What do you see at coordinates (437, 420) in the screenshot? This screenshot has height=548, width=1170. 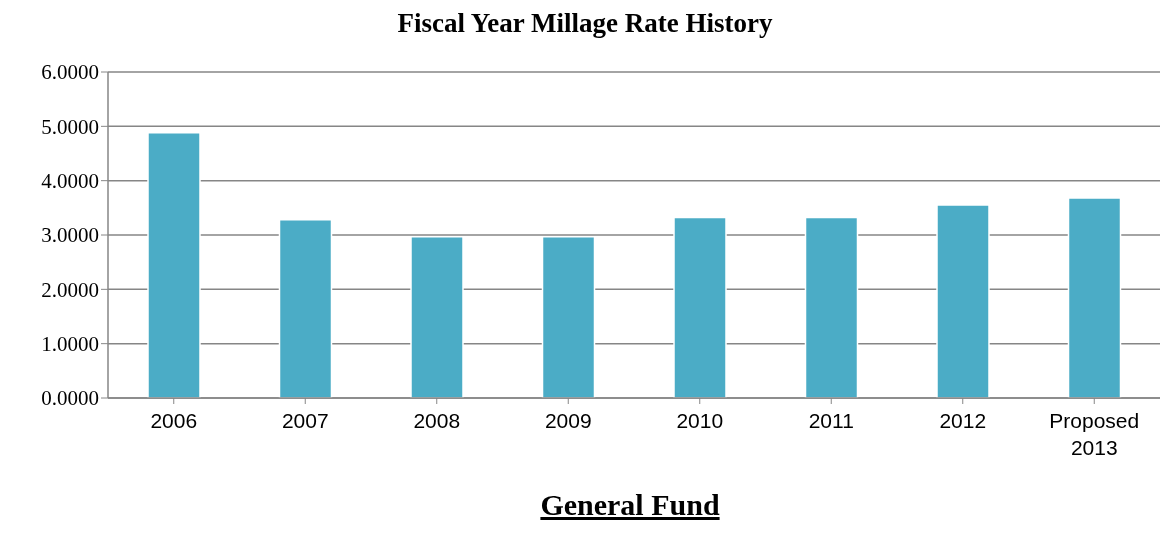 I see `x-tick-label: 2008` at bounding box center [437, 420].